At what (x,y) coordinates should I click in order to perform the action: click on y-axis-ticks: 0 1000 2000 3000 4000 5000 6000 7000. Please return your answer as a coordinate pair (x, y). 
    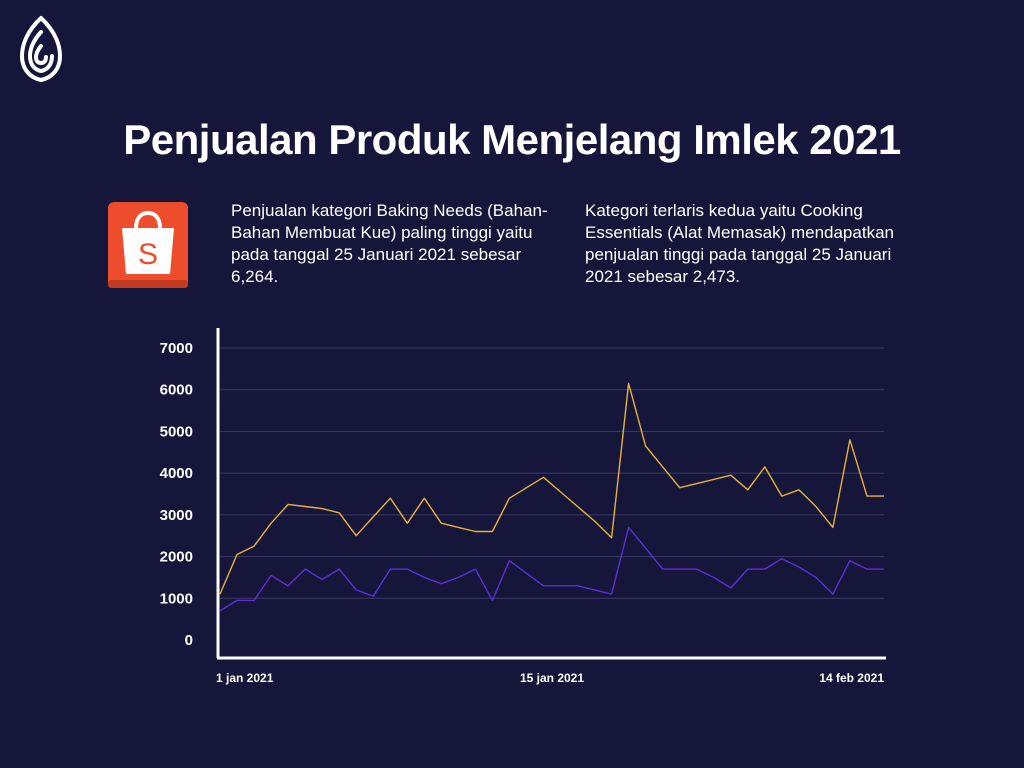
    Looking at the image, I should click on (176, 494).